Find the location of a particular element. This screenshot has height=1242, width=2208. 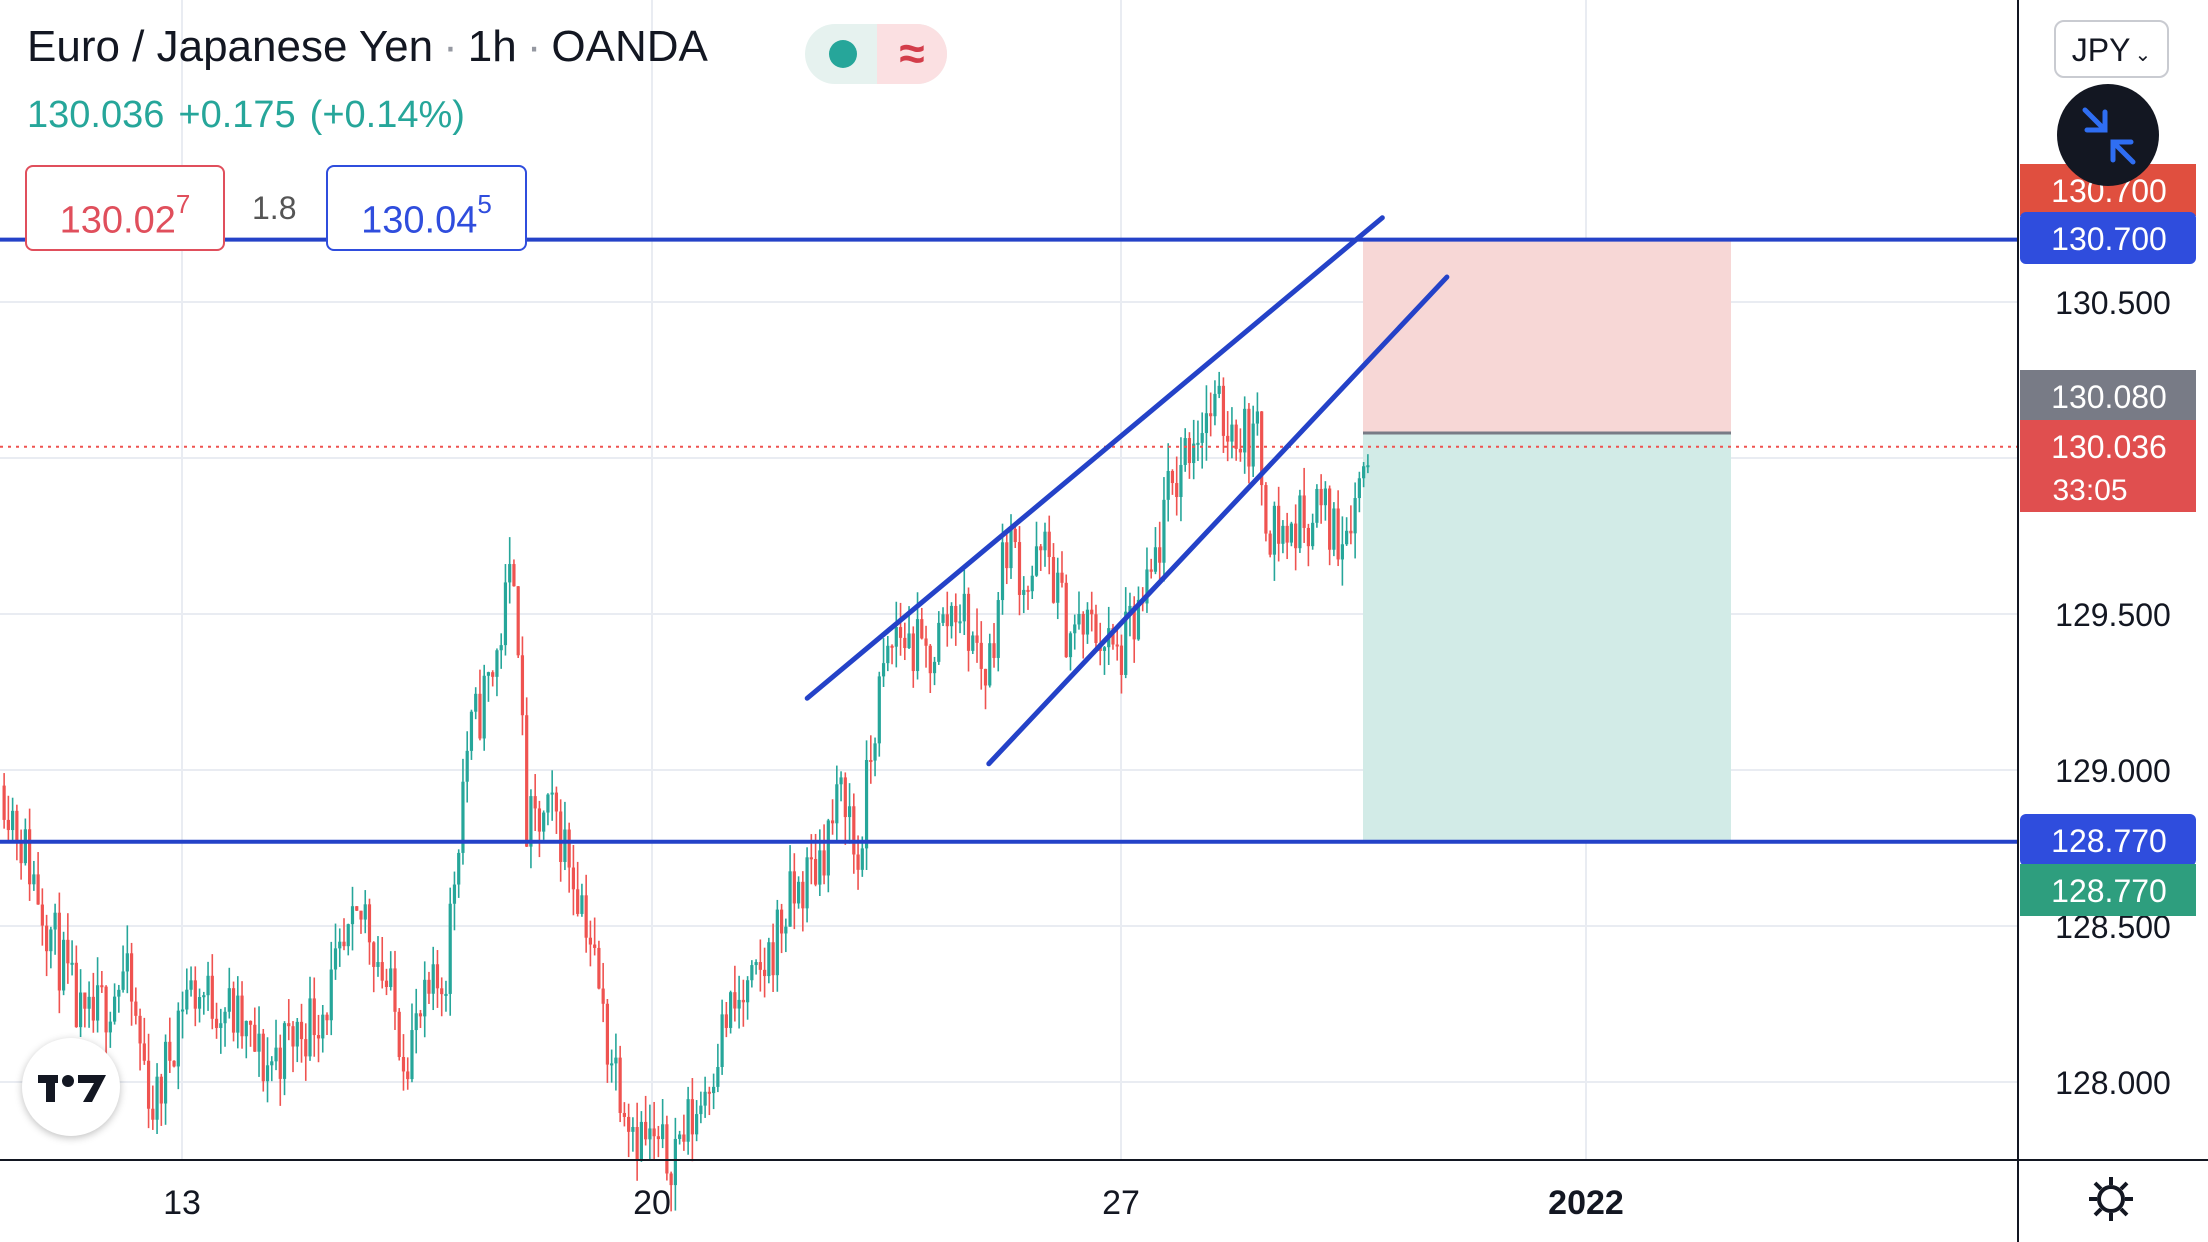

sell-button: 130.027 is located at coordinates (125, 208).